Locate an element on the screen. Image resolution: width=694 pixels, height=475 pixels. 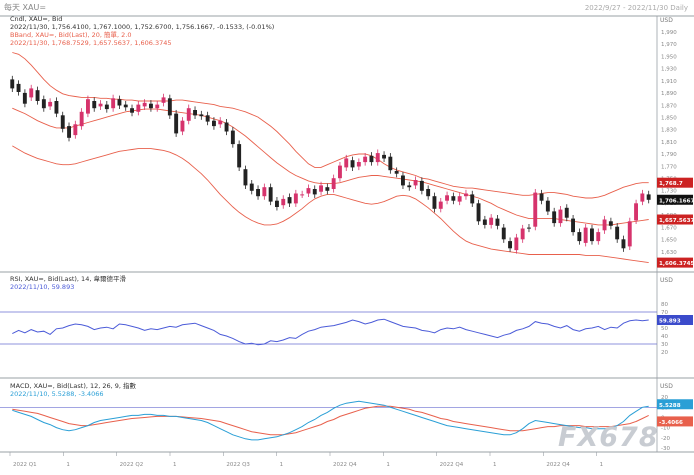
rsi-values: 2022/11/10, 59.893 is located at coordinates (42, 287).